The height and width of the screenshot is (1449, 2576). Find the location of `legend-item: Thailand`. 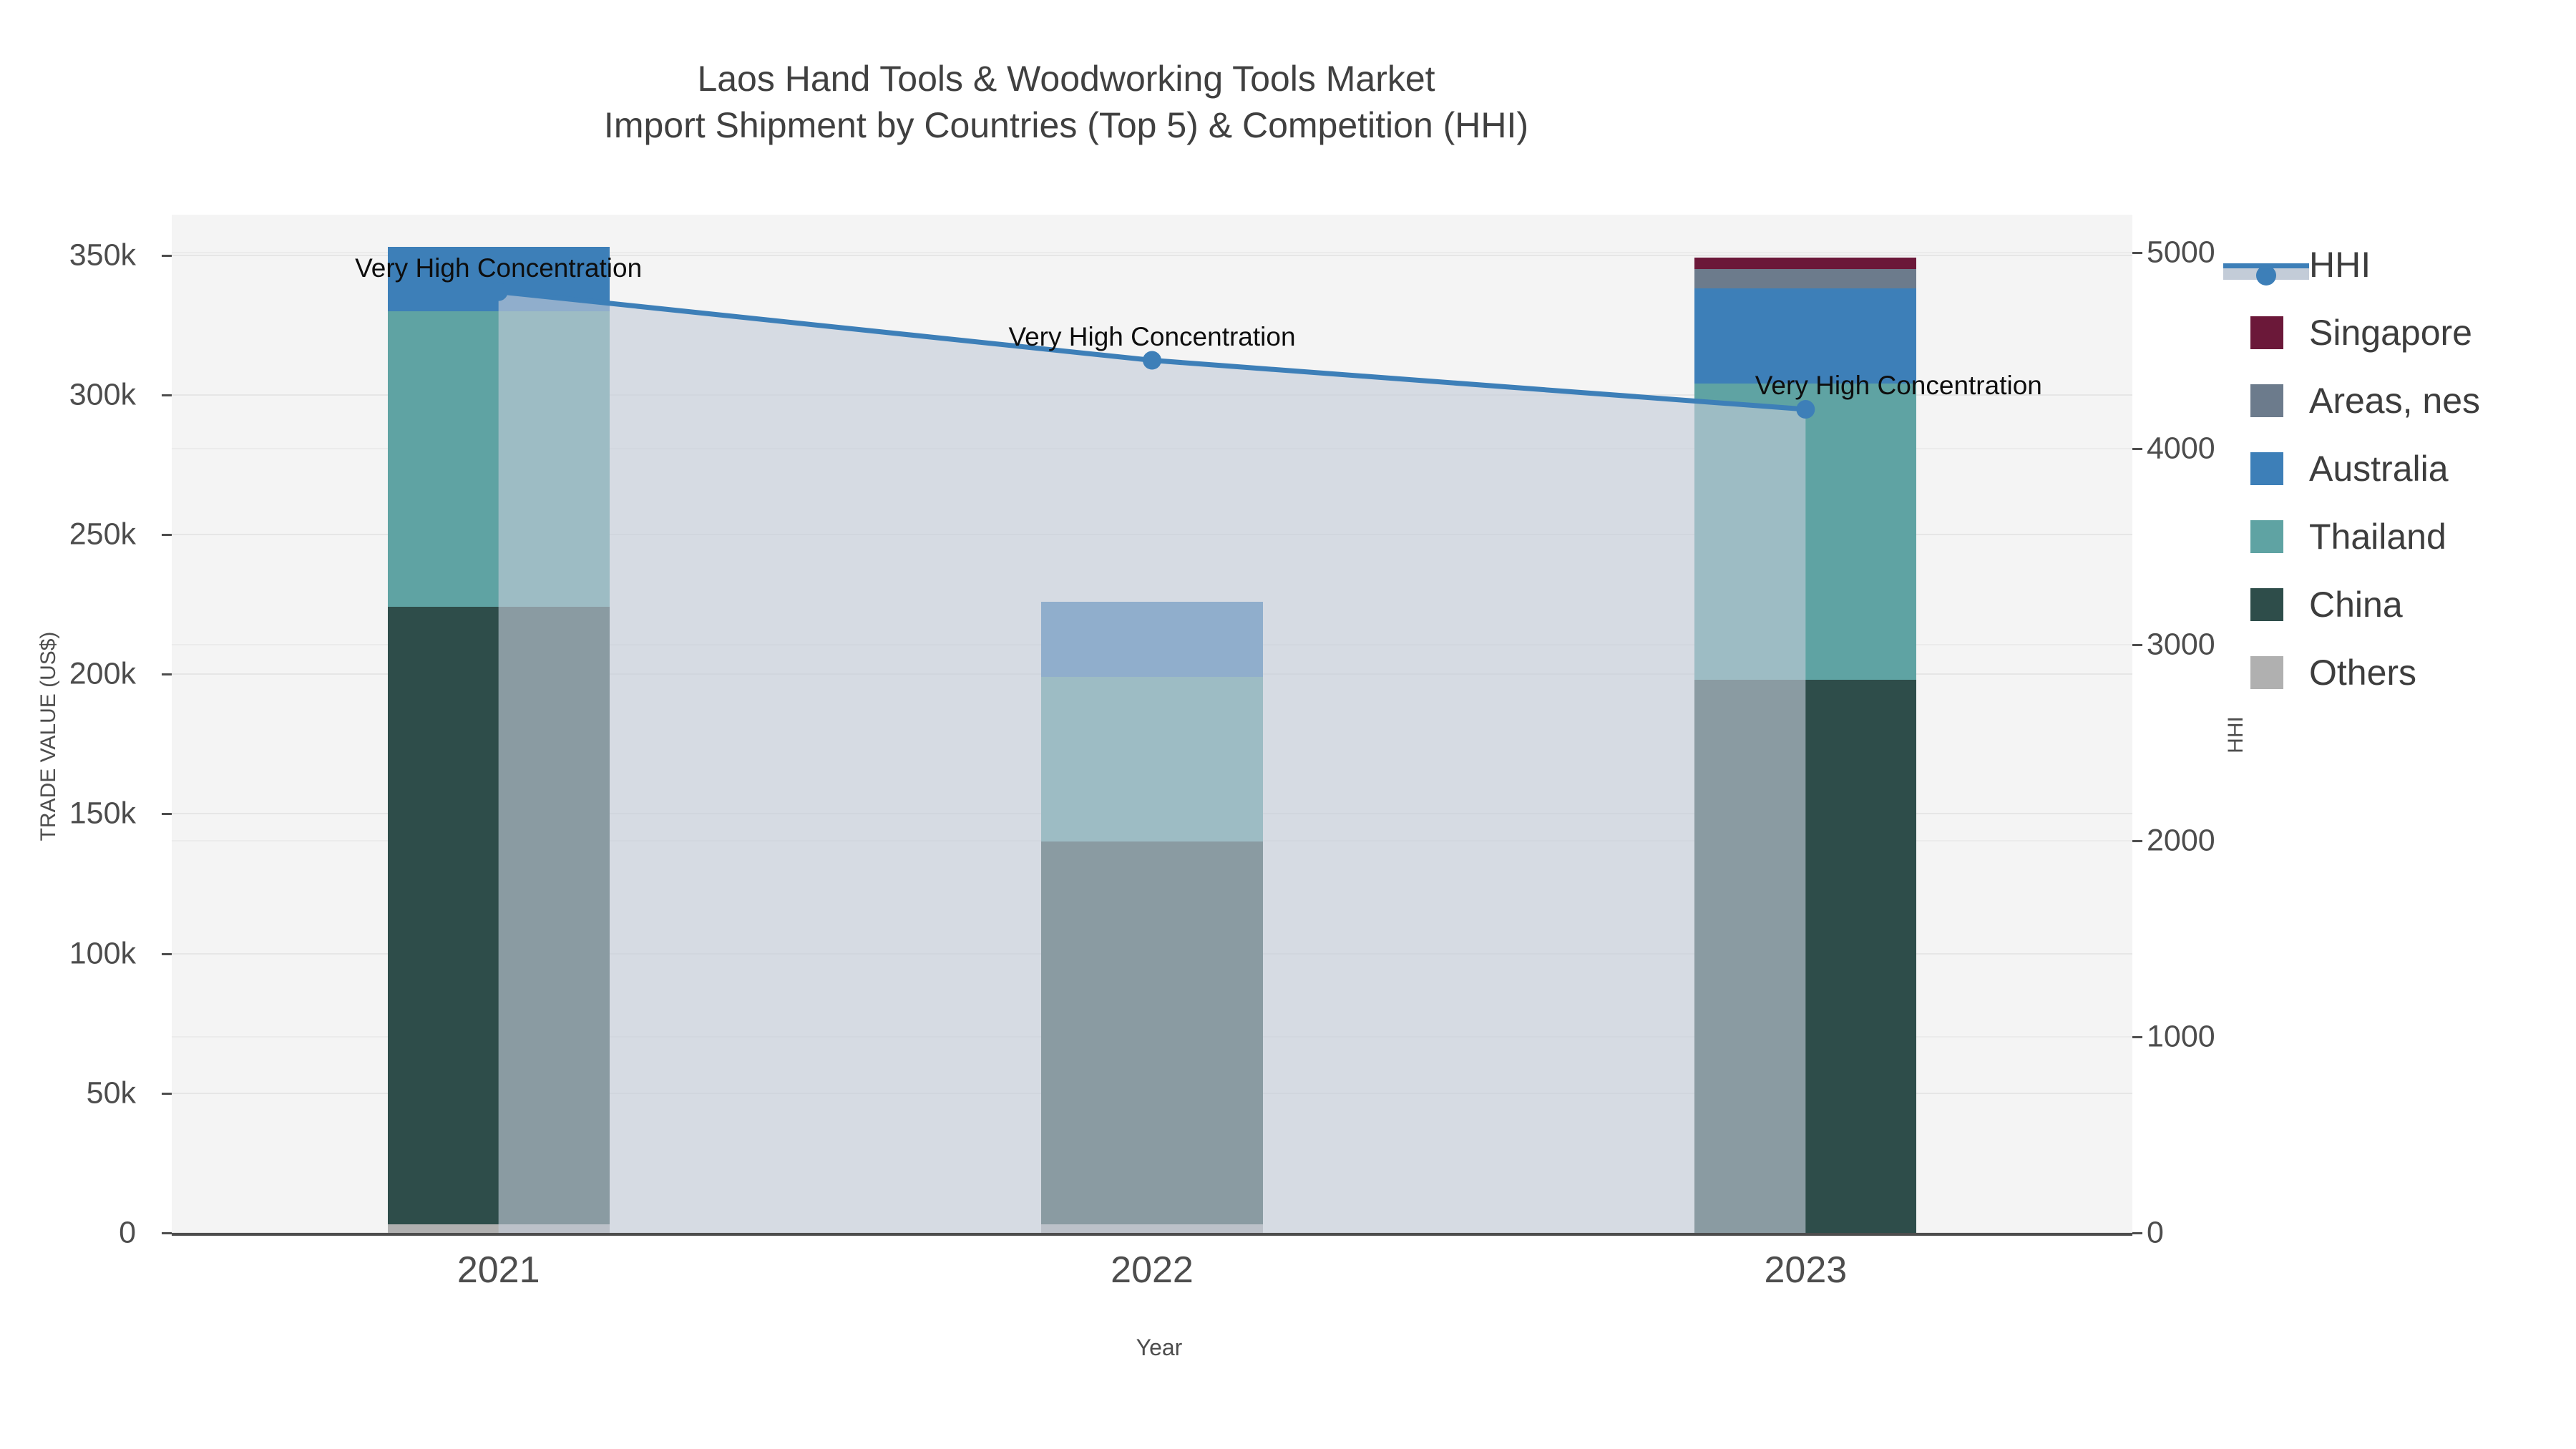

legend-item: Thailand is located at coordinates (2365, 536).